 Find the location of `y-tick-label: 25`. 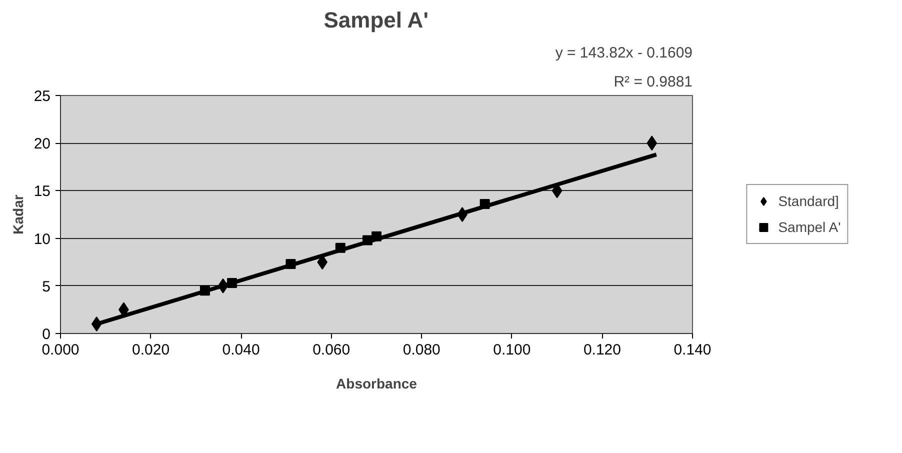

y-tick-label: 25 is located at coordinates (42, 96).